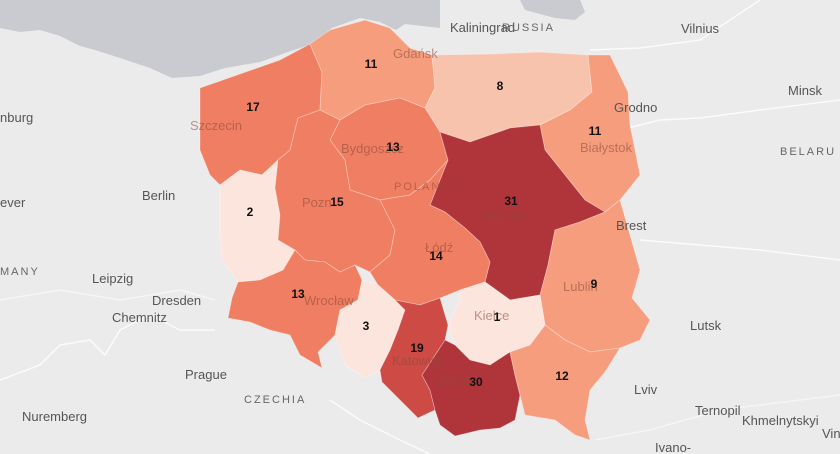  Describe the element at coordinates (436, 256) in the screenshot. I see `value-lodzkie: 14` at that location.